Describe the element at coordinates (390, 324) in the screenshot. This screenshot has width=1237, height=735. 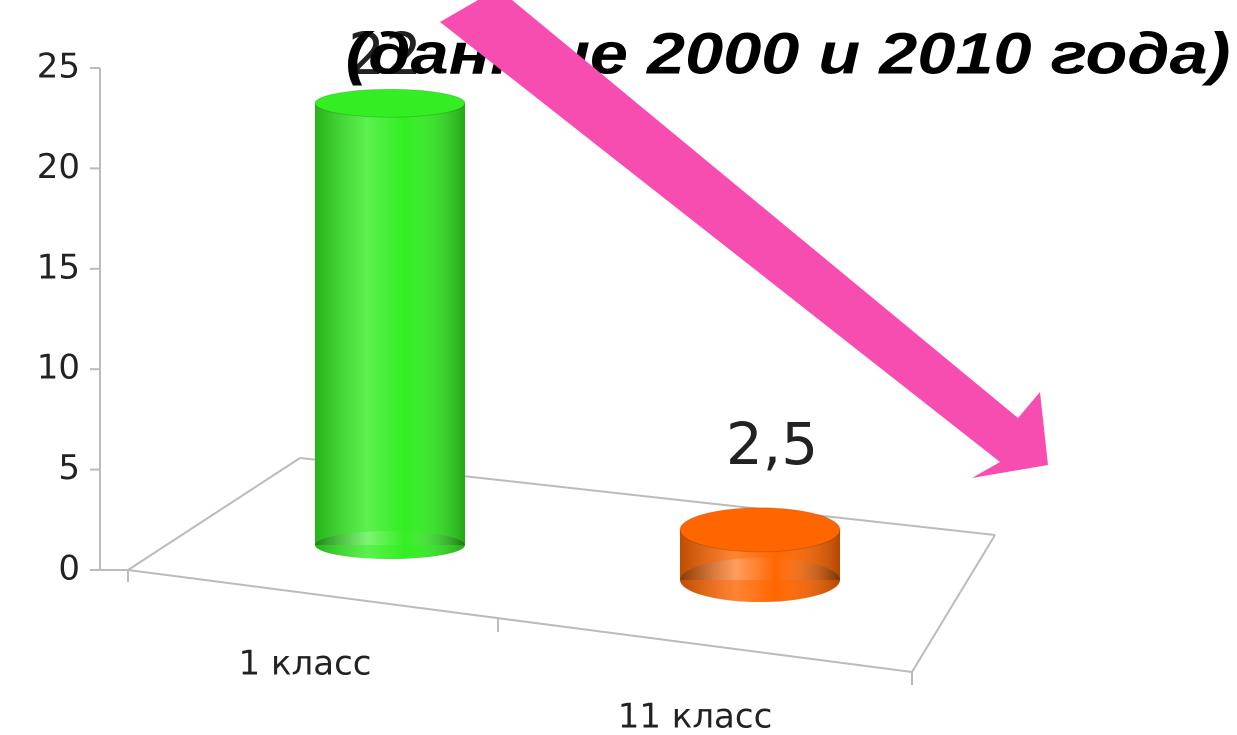
I see `bar-shade` at that location.